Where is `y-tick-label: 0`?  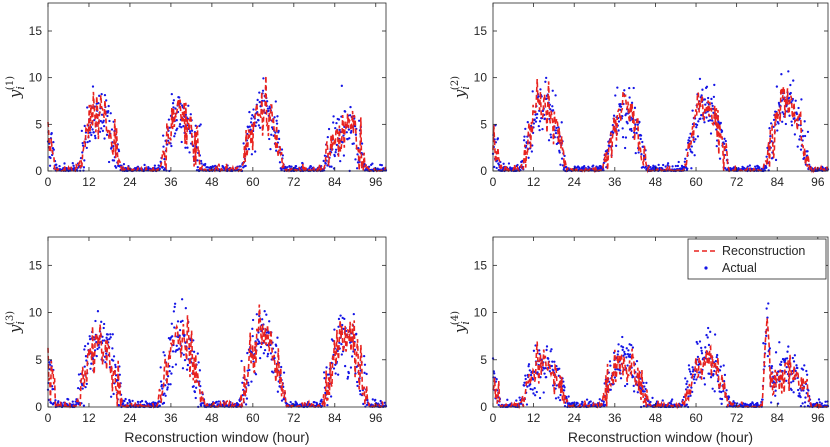 y-tick-label: 0 is located at coordinates (483, 171).